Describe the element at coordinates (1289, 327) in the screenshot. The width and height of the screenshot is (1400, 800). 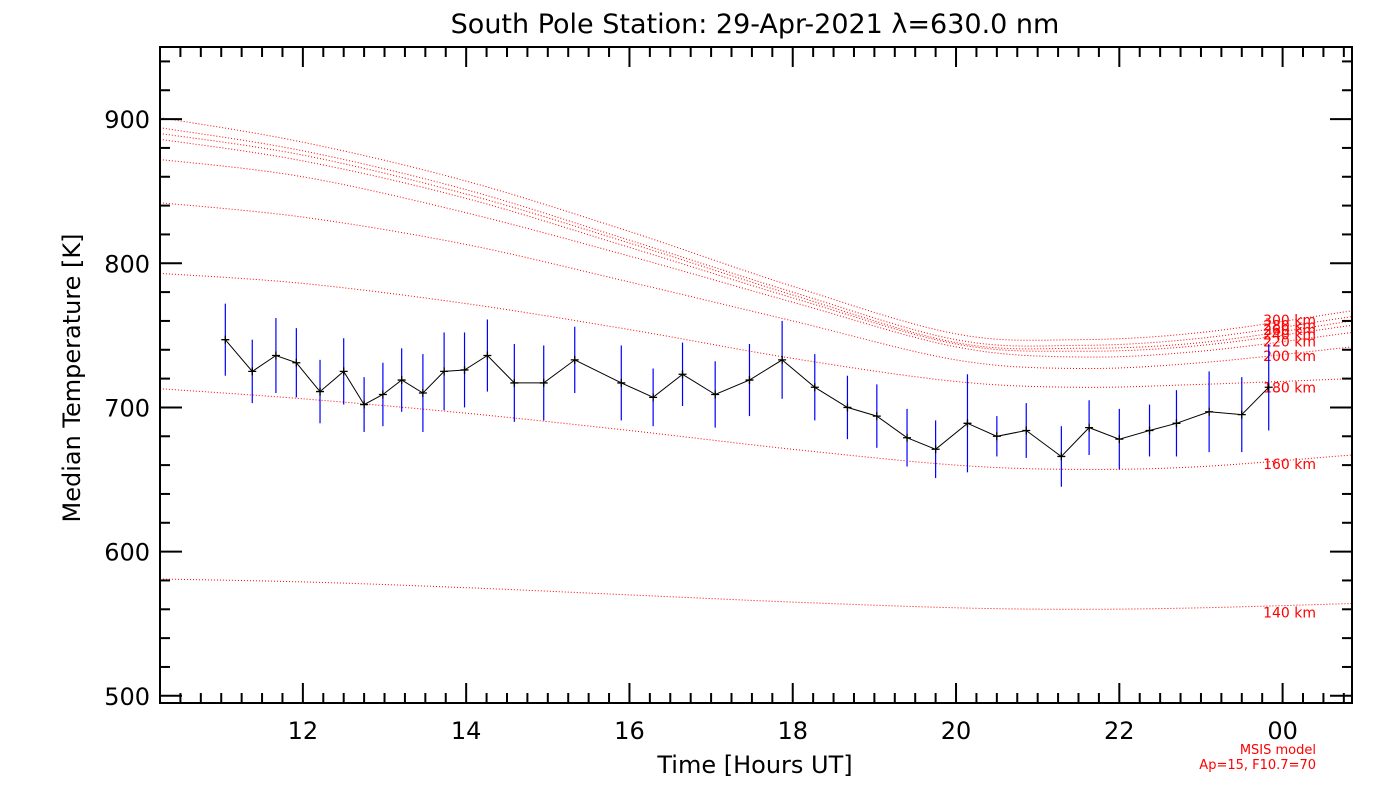
I see `model-label-280-km: 280 km` at that location.